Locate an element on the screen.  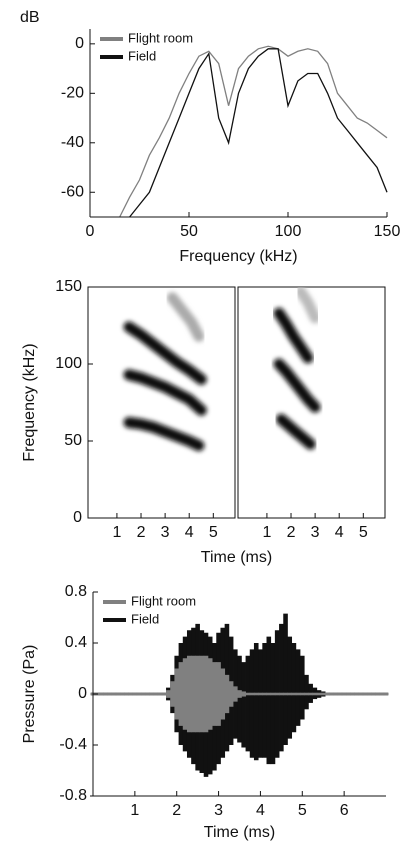
spectrogram-frame is located at coordinates (161, 402).